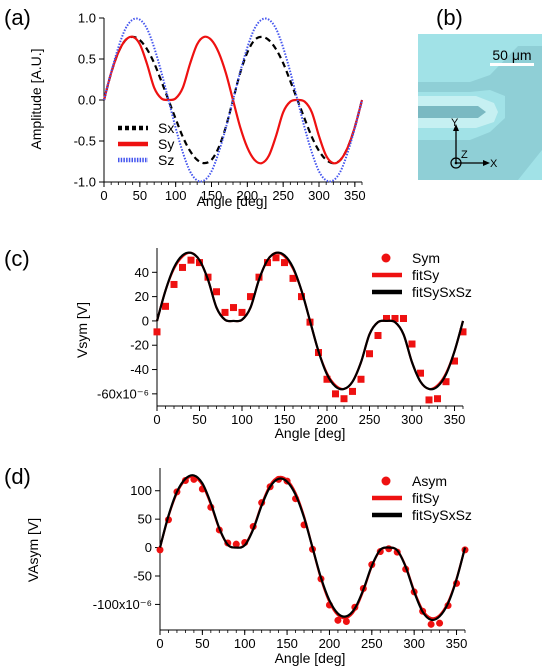 Image resolution: width=545 pixels, height=670 pixels. I want to click on triad-z-dot, so click(456, 163).